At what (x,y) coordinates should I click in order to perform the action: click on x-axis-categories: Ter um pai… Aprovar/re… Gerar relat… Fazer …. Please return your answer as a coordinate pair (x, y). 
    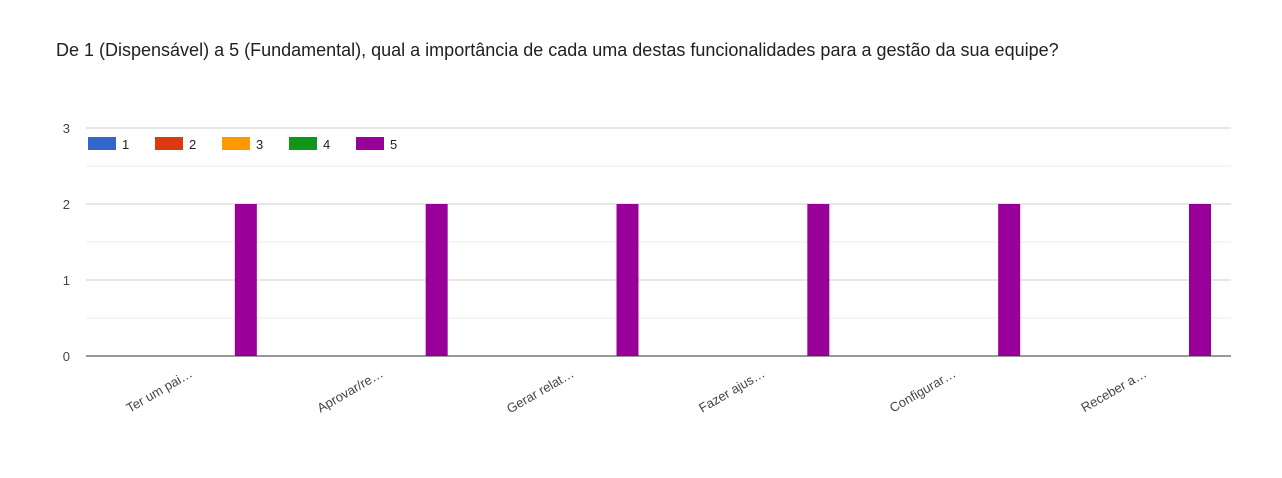
    Looking at the image, I should click on (636, 391).